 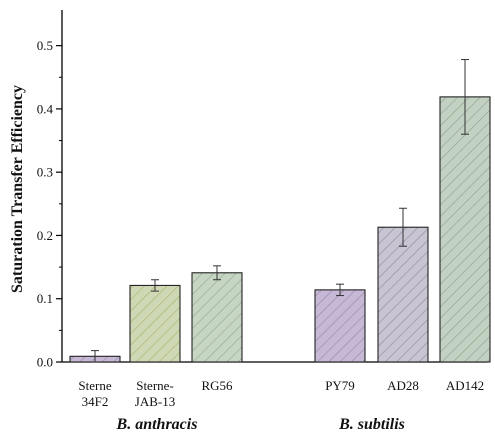 I want to click on y-tick-label: 0.0, so click(x=45, y=362).